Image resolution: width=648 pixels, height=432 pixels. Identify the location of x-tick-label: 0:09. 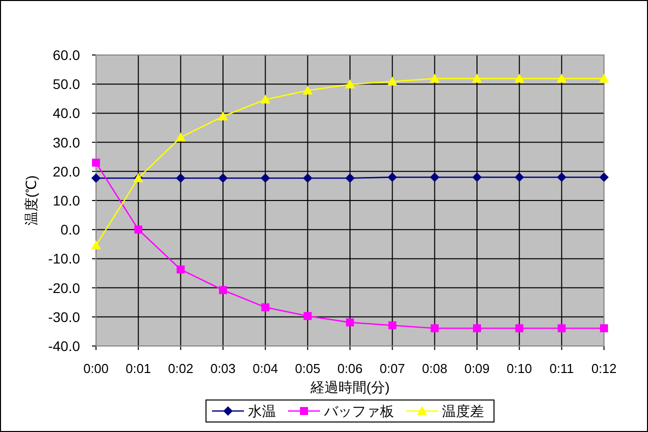
(477, 368).